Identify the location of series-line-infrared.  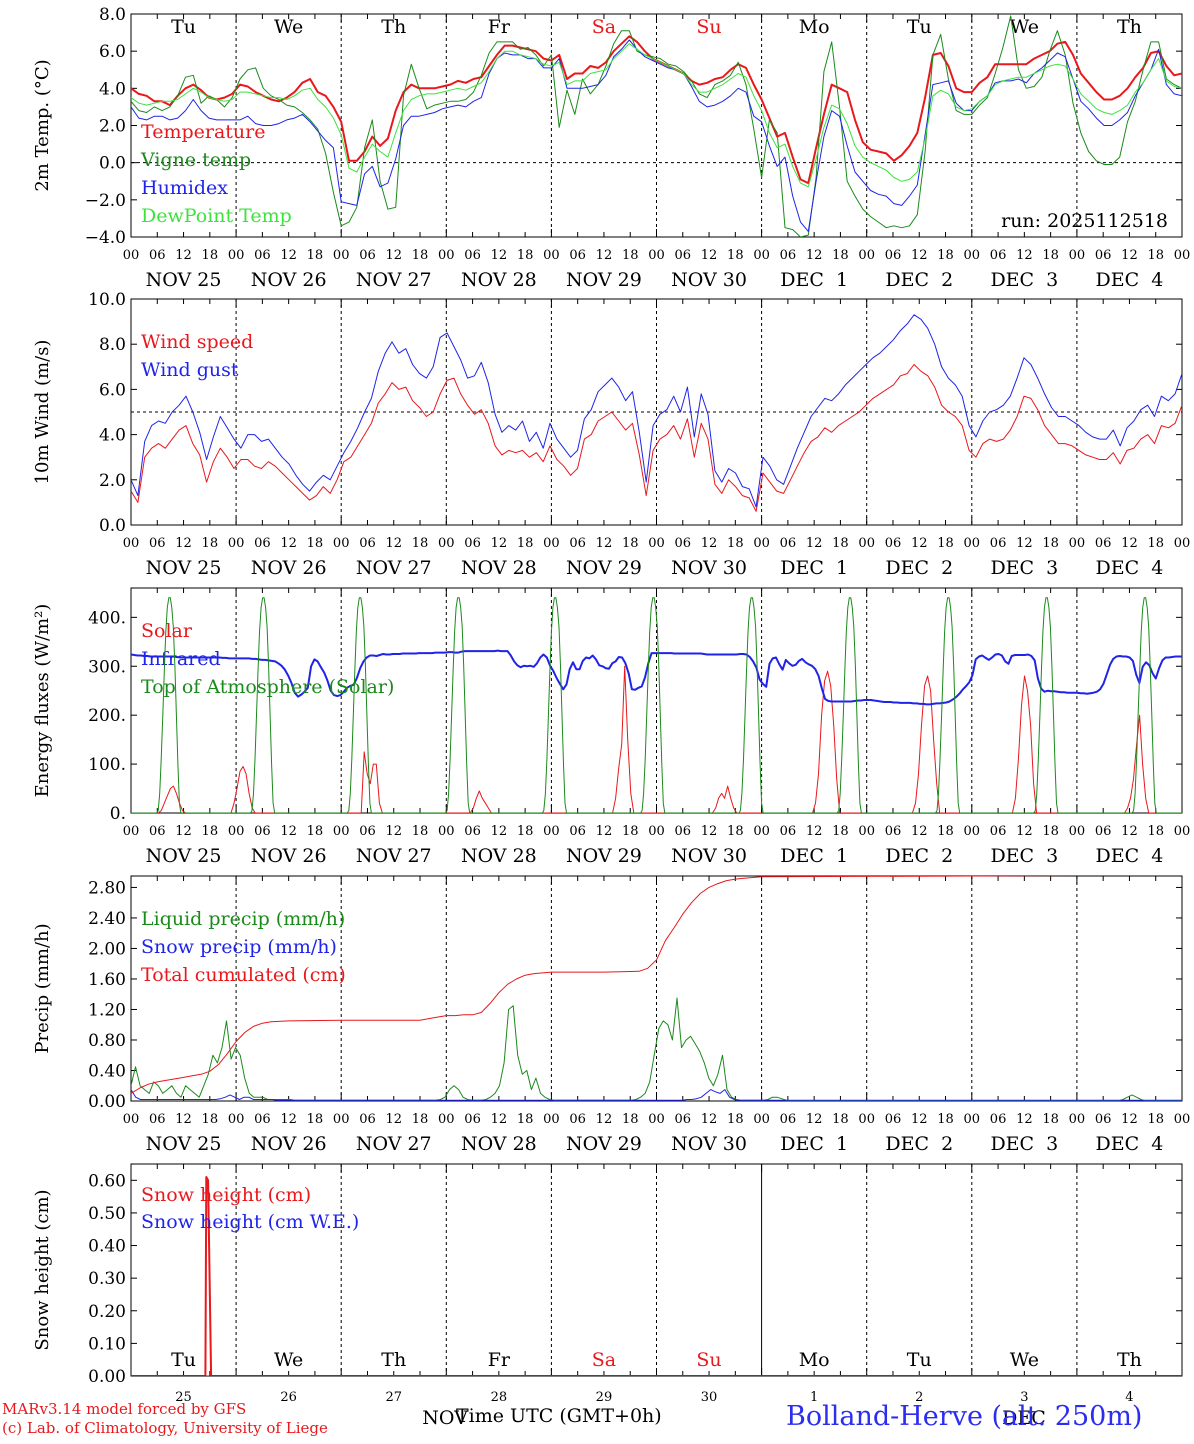
(656, 677).